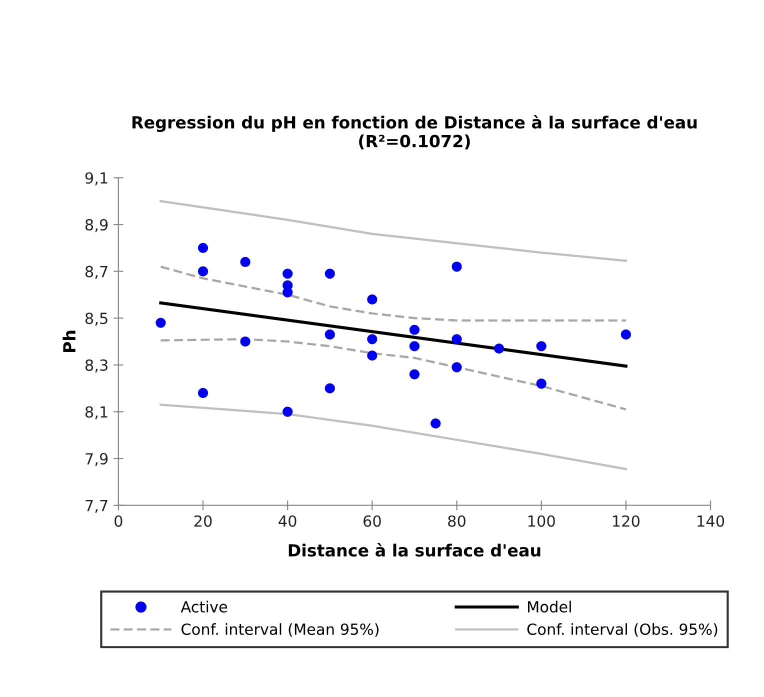 This screenshot has height=697, width=764. Describe the element at coordinates (414, 550) in the screenshot. I see `x-axis-title: Distance à la surface d'eau` at that location.